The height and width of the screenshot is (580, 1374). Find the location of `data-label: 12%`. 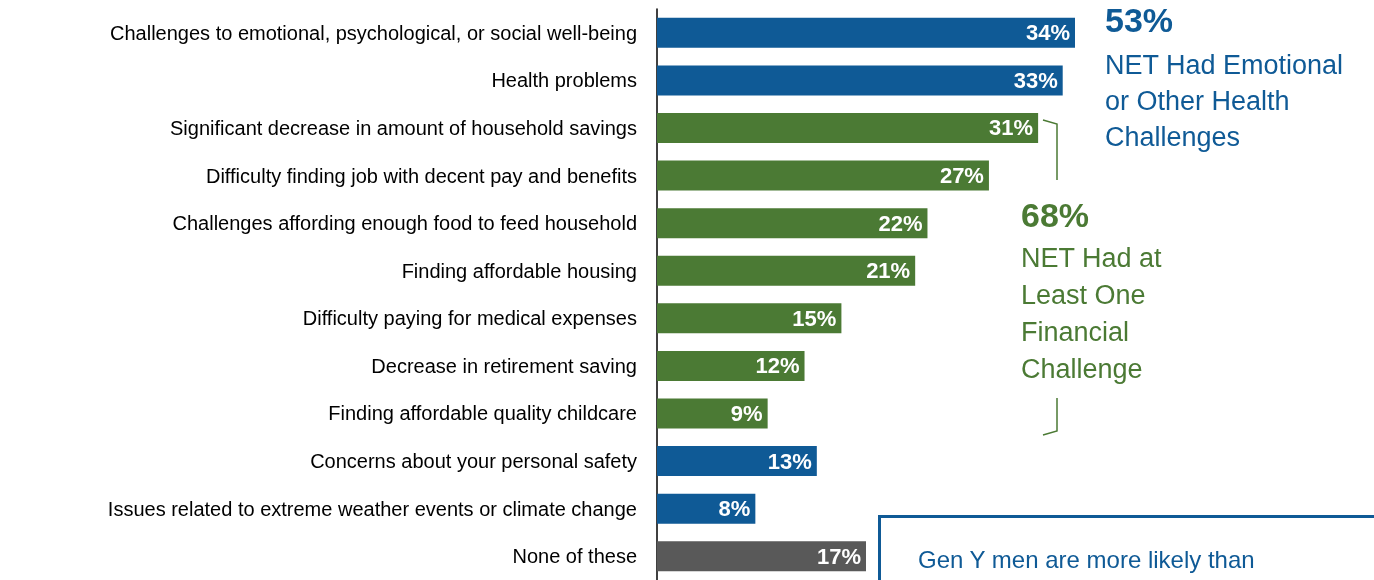

data-label: 12% is located at coordinates (777, 366).